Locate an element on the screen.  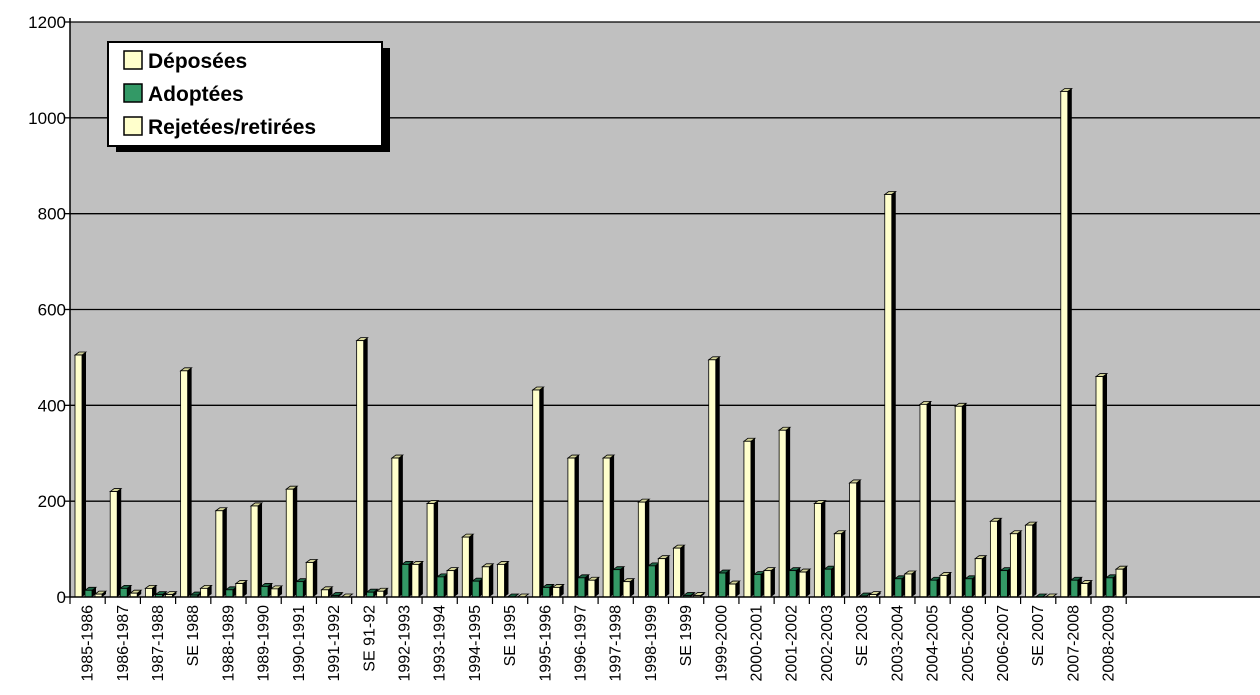
bar-adoptees-1996-1997 is located at coordinates (583, 586).